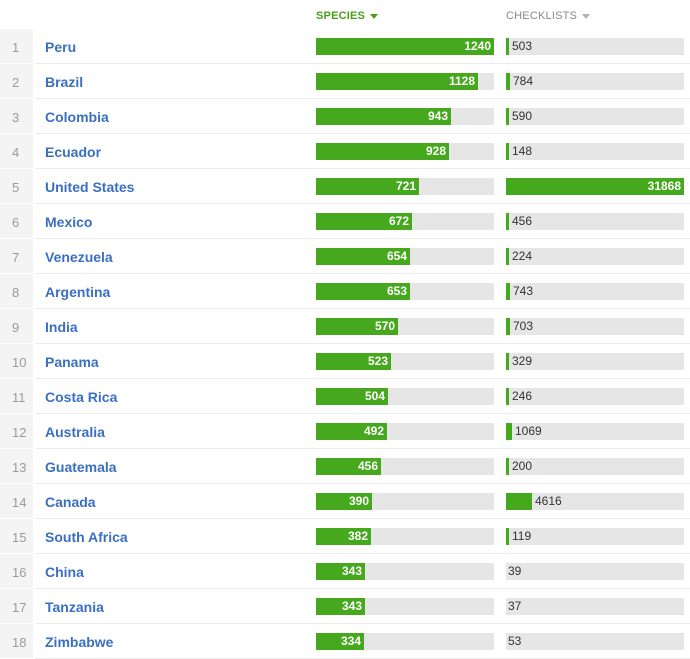  Describe the element at coordinates (78, 292) in the screenshot. I see `country-link: Argentina` at that location.